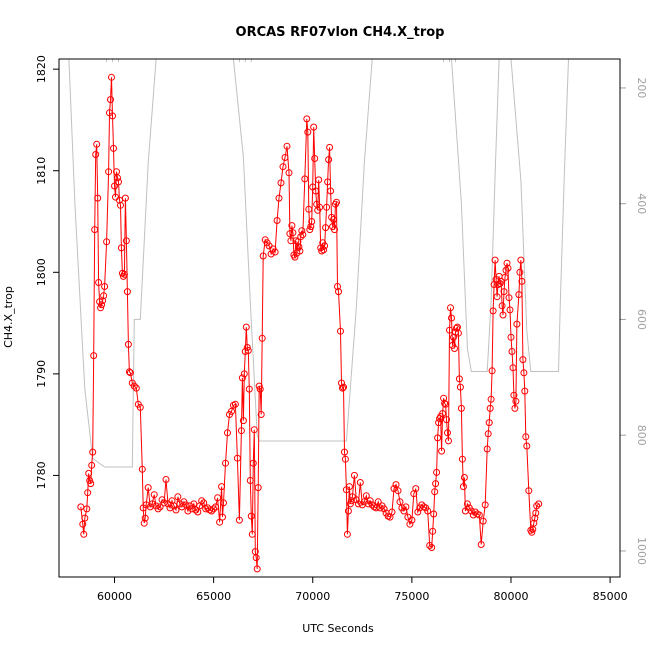 The image size is (650, 650). I want to click on right-axis-tick-label: 800, so click(641, 435).